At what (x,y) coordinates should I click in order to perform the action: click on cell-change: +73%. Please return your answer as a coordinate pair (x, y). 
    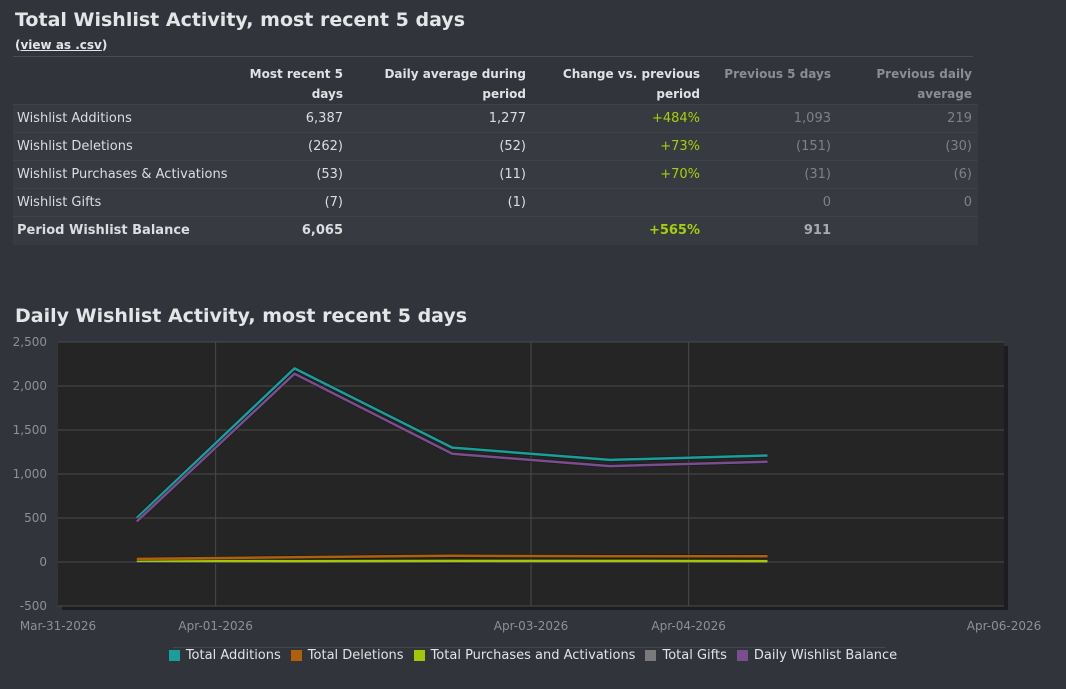
    Looking at the image, I should click on (619, 146).